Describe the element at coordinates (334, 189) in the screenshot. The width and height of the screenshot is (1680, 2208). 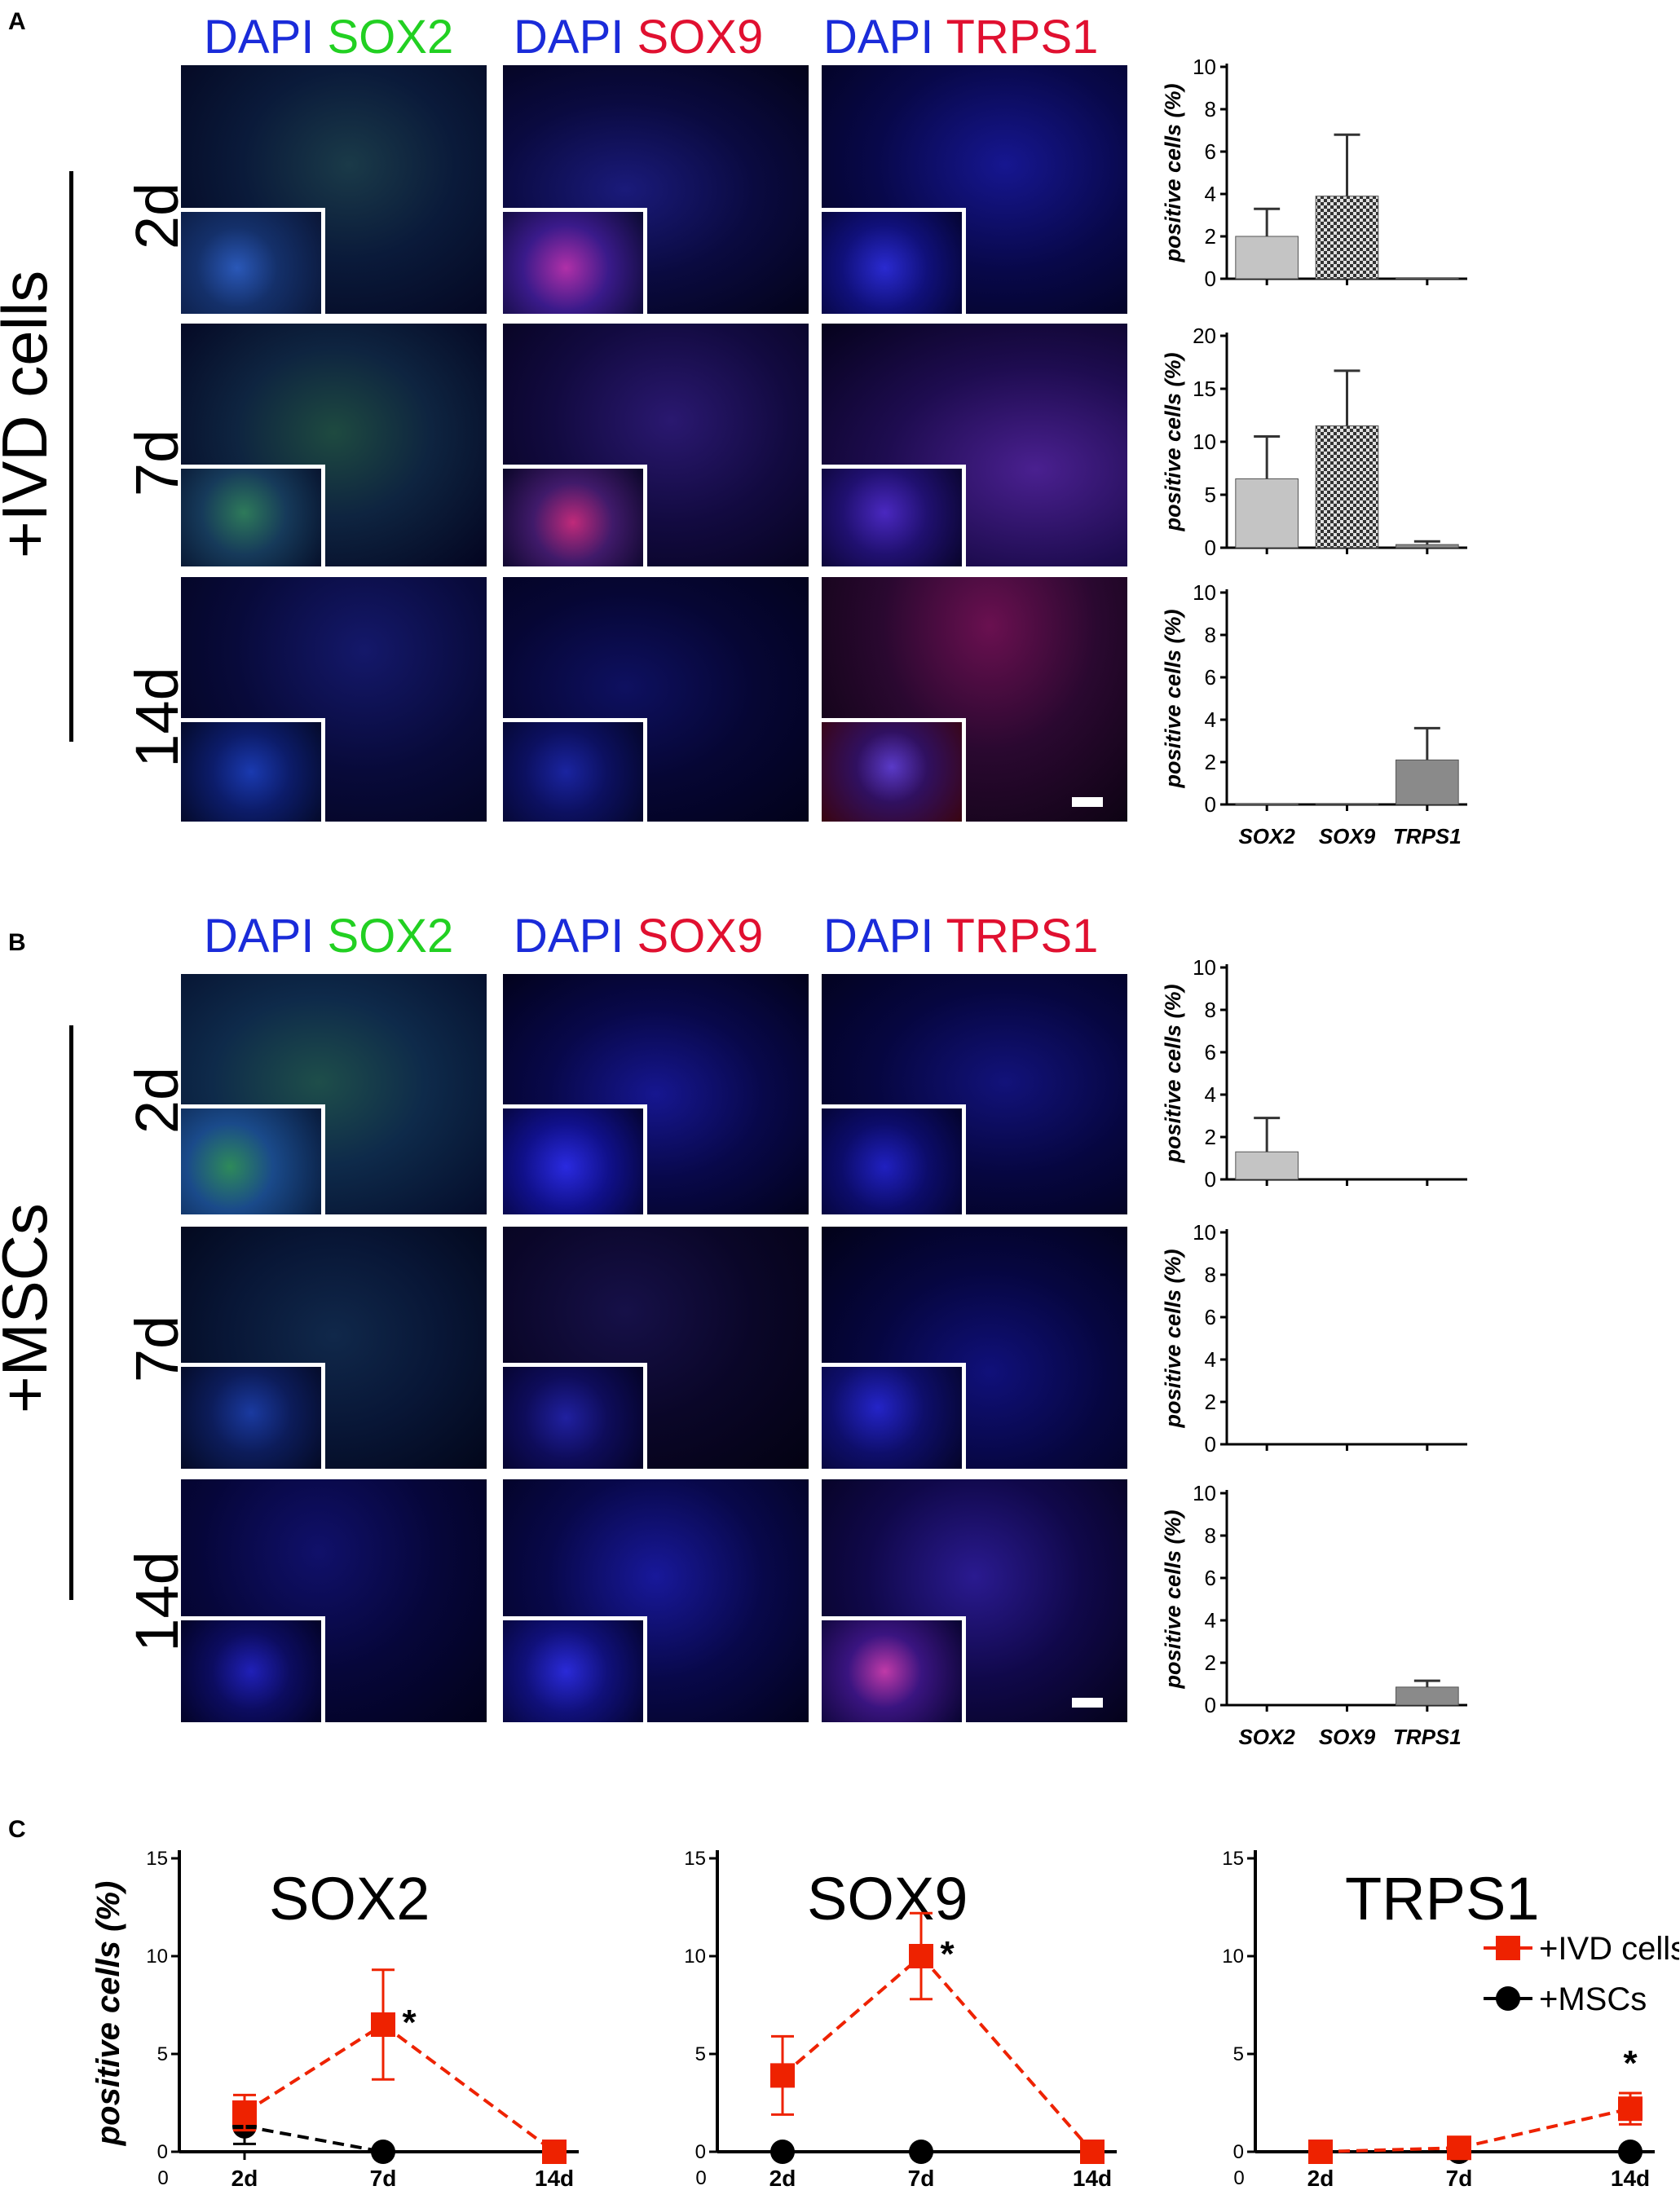
I see `micrograph-a-sox2-2d` at that location.